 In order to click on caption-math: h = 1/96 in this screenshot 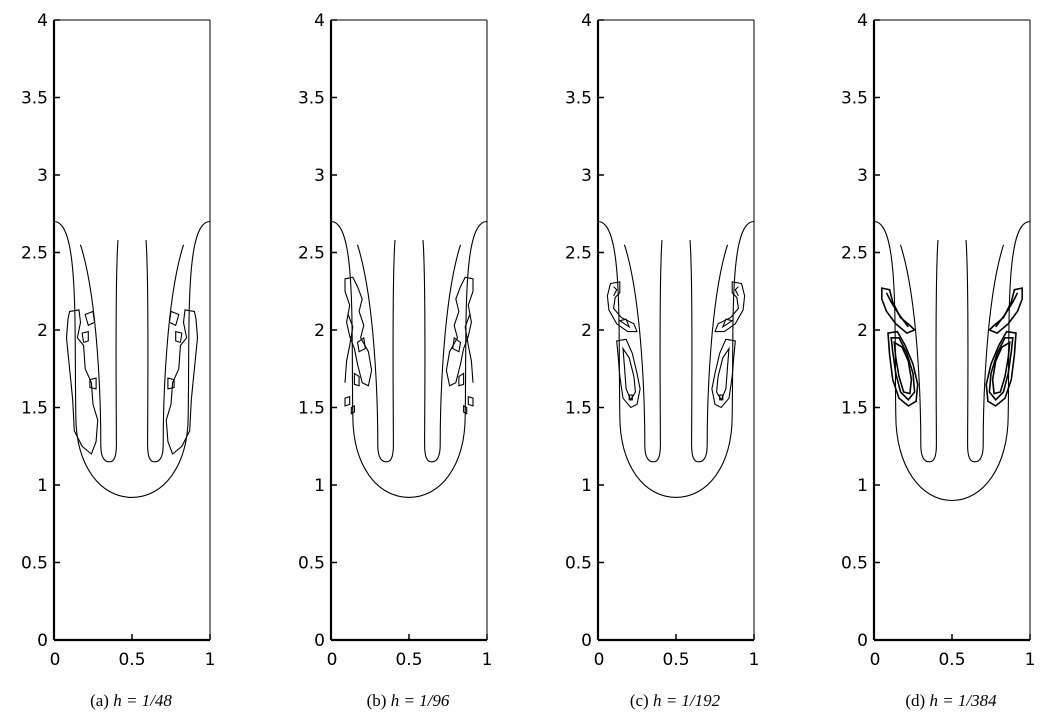, I will do `click(420, 700)`.